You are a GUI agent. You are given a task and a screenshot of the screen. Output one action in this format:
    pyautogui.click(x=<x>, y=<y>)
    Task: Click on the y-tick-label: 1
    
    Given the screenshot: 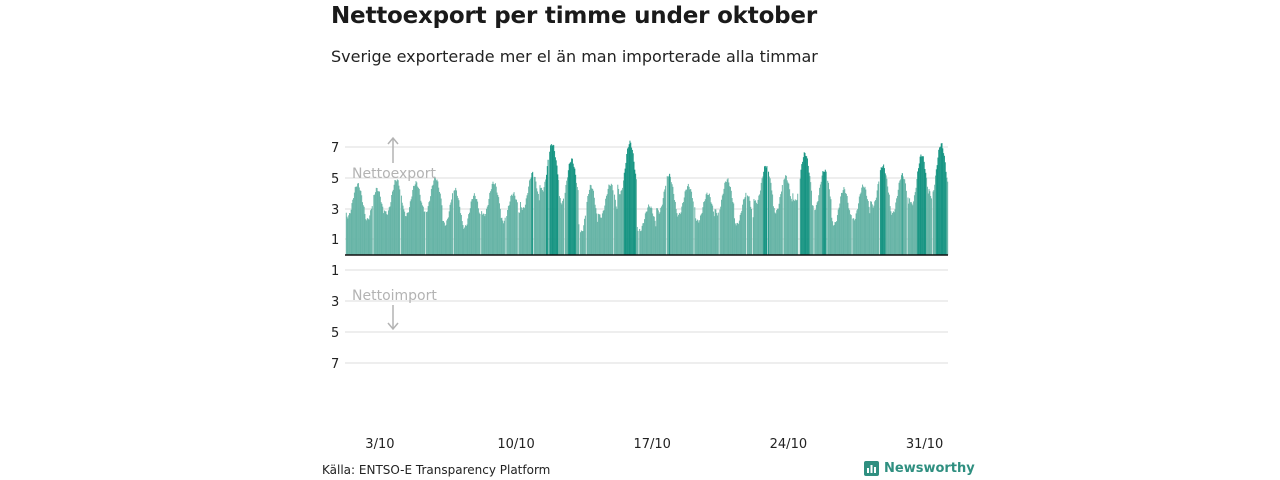 What is the action you would take?
    pyautogui.click(x=335, y=240)
    